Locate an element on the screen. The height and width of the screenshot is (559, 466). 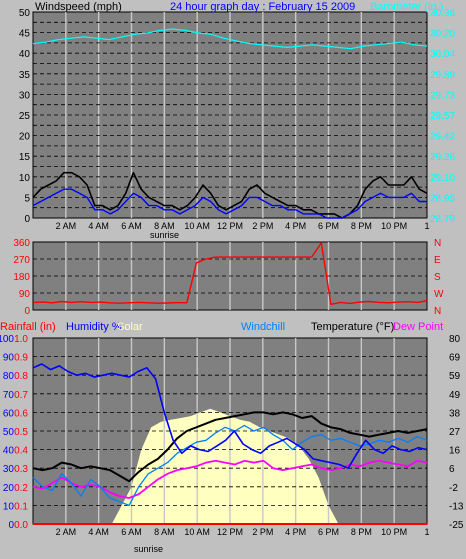
humidity-y-tick: 50 is located at coordinates (9, 432).